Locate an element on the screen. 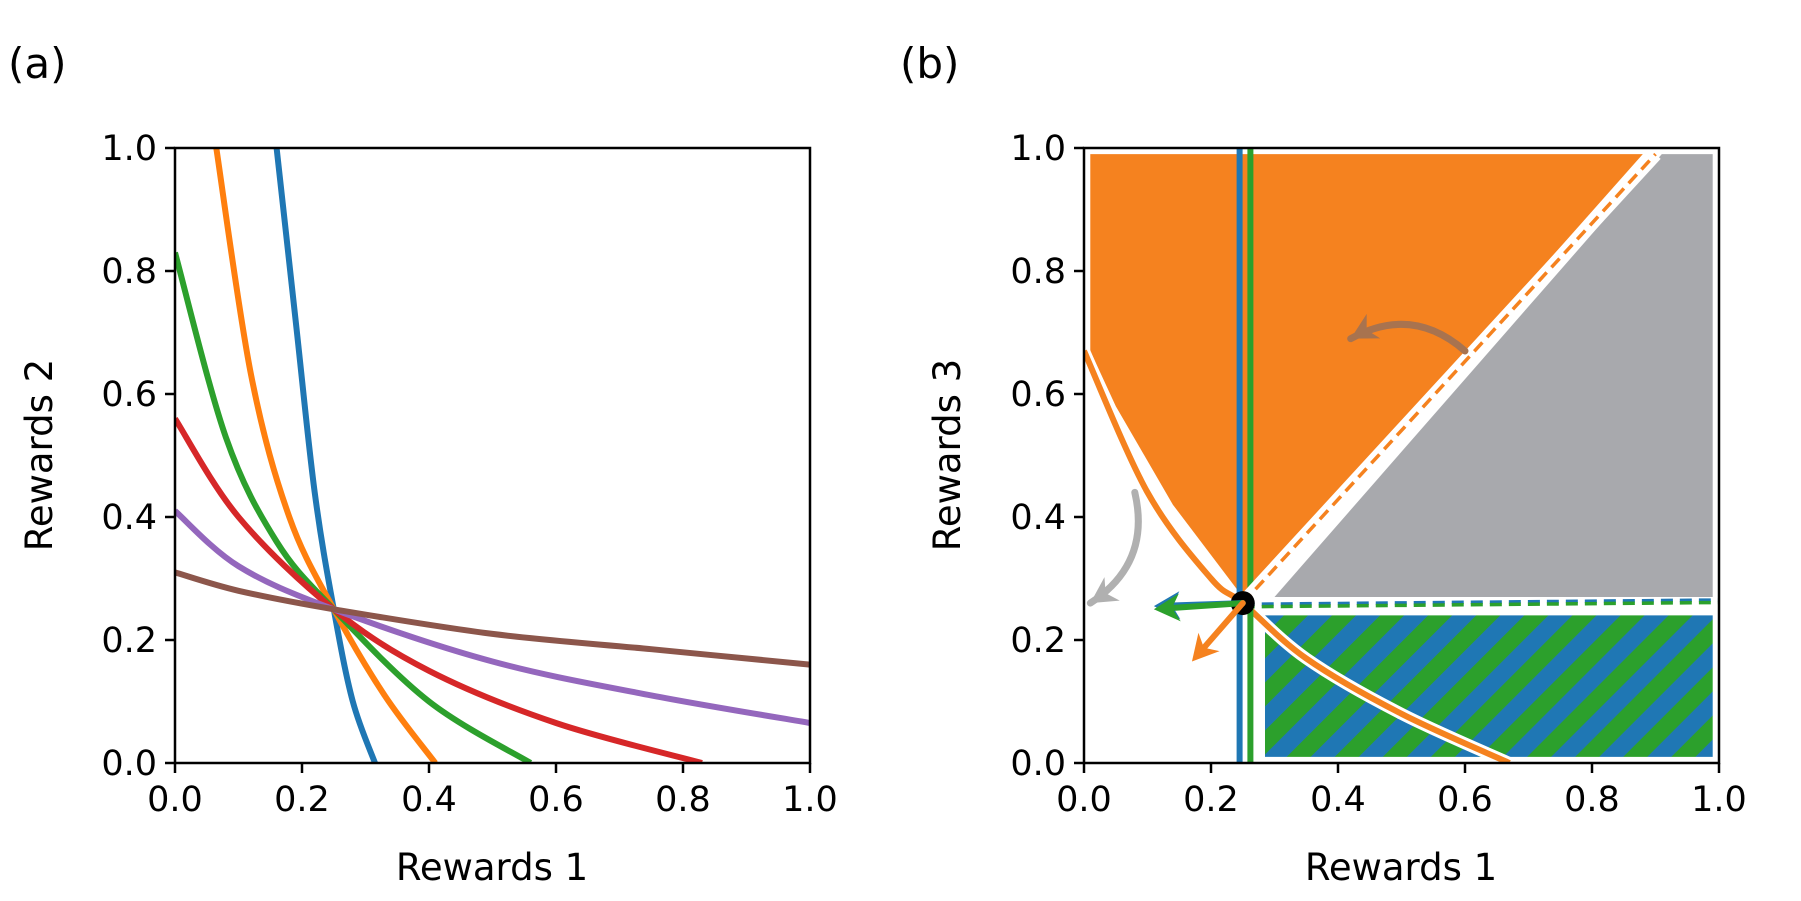 The image size is (1801, 901). series-line-orange is located at coordinates (325, 455).